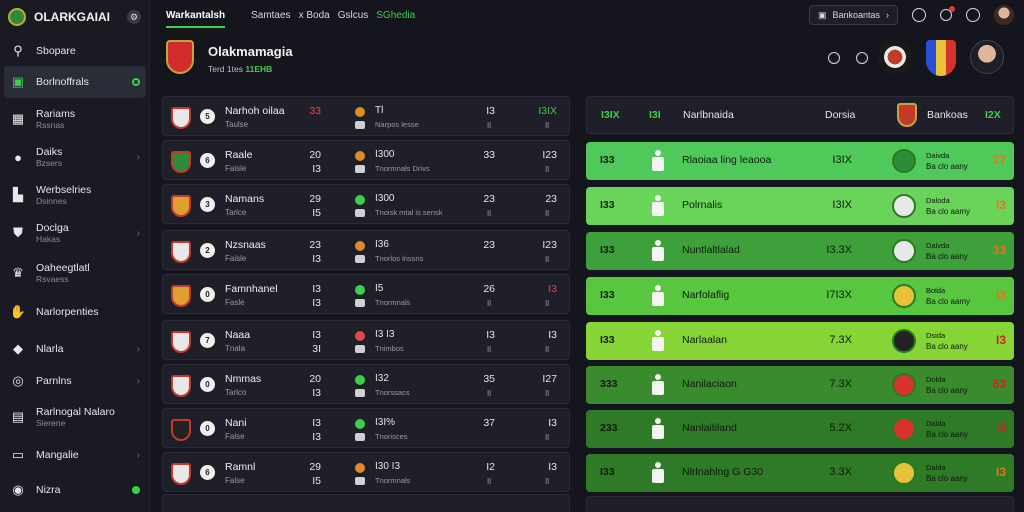 This screenshot has height=512, width=1024. What do you see at coordinates (366, 384) in the screenshot?
I see `table-row: 0 Nmmas Tarlco 20 I3 I32 Tnorssacs 35 Il I27 Il` at bounding box center [366, 384].